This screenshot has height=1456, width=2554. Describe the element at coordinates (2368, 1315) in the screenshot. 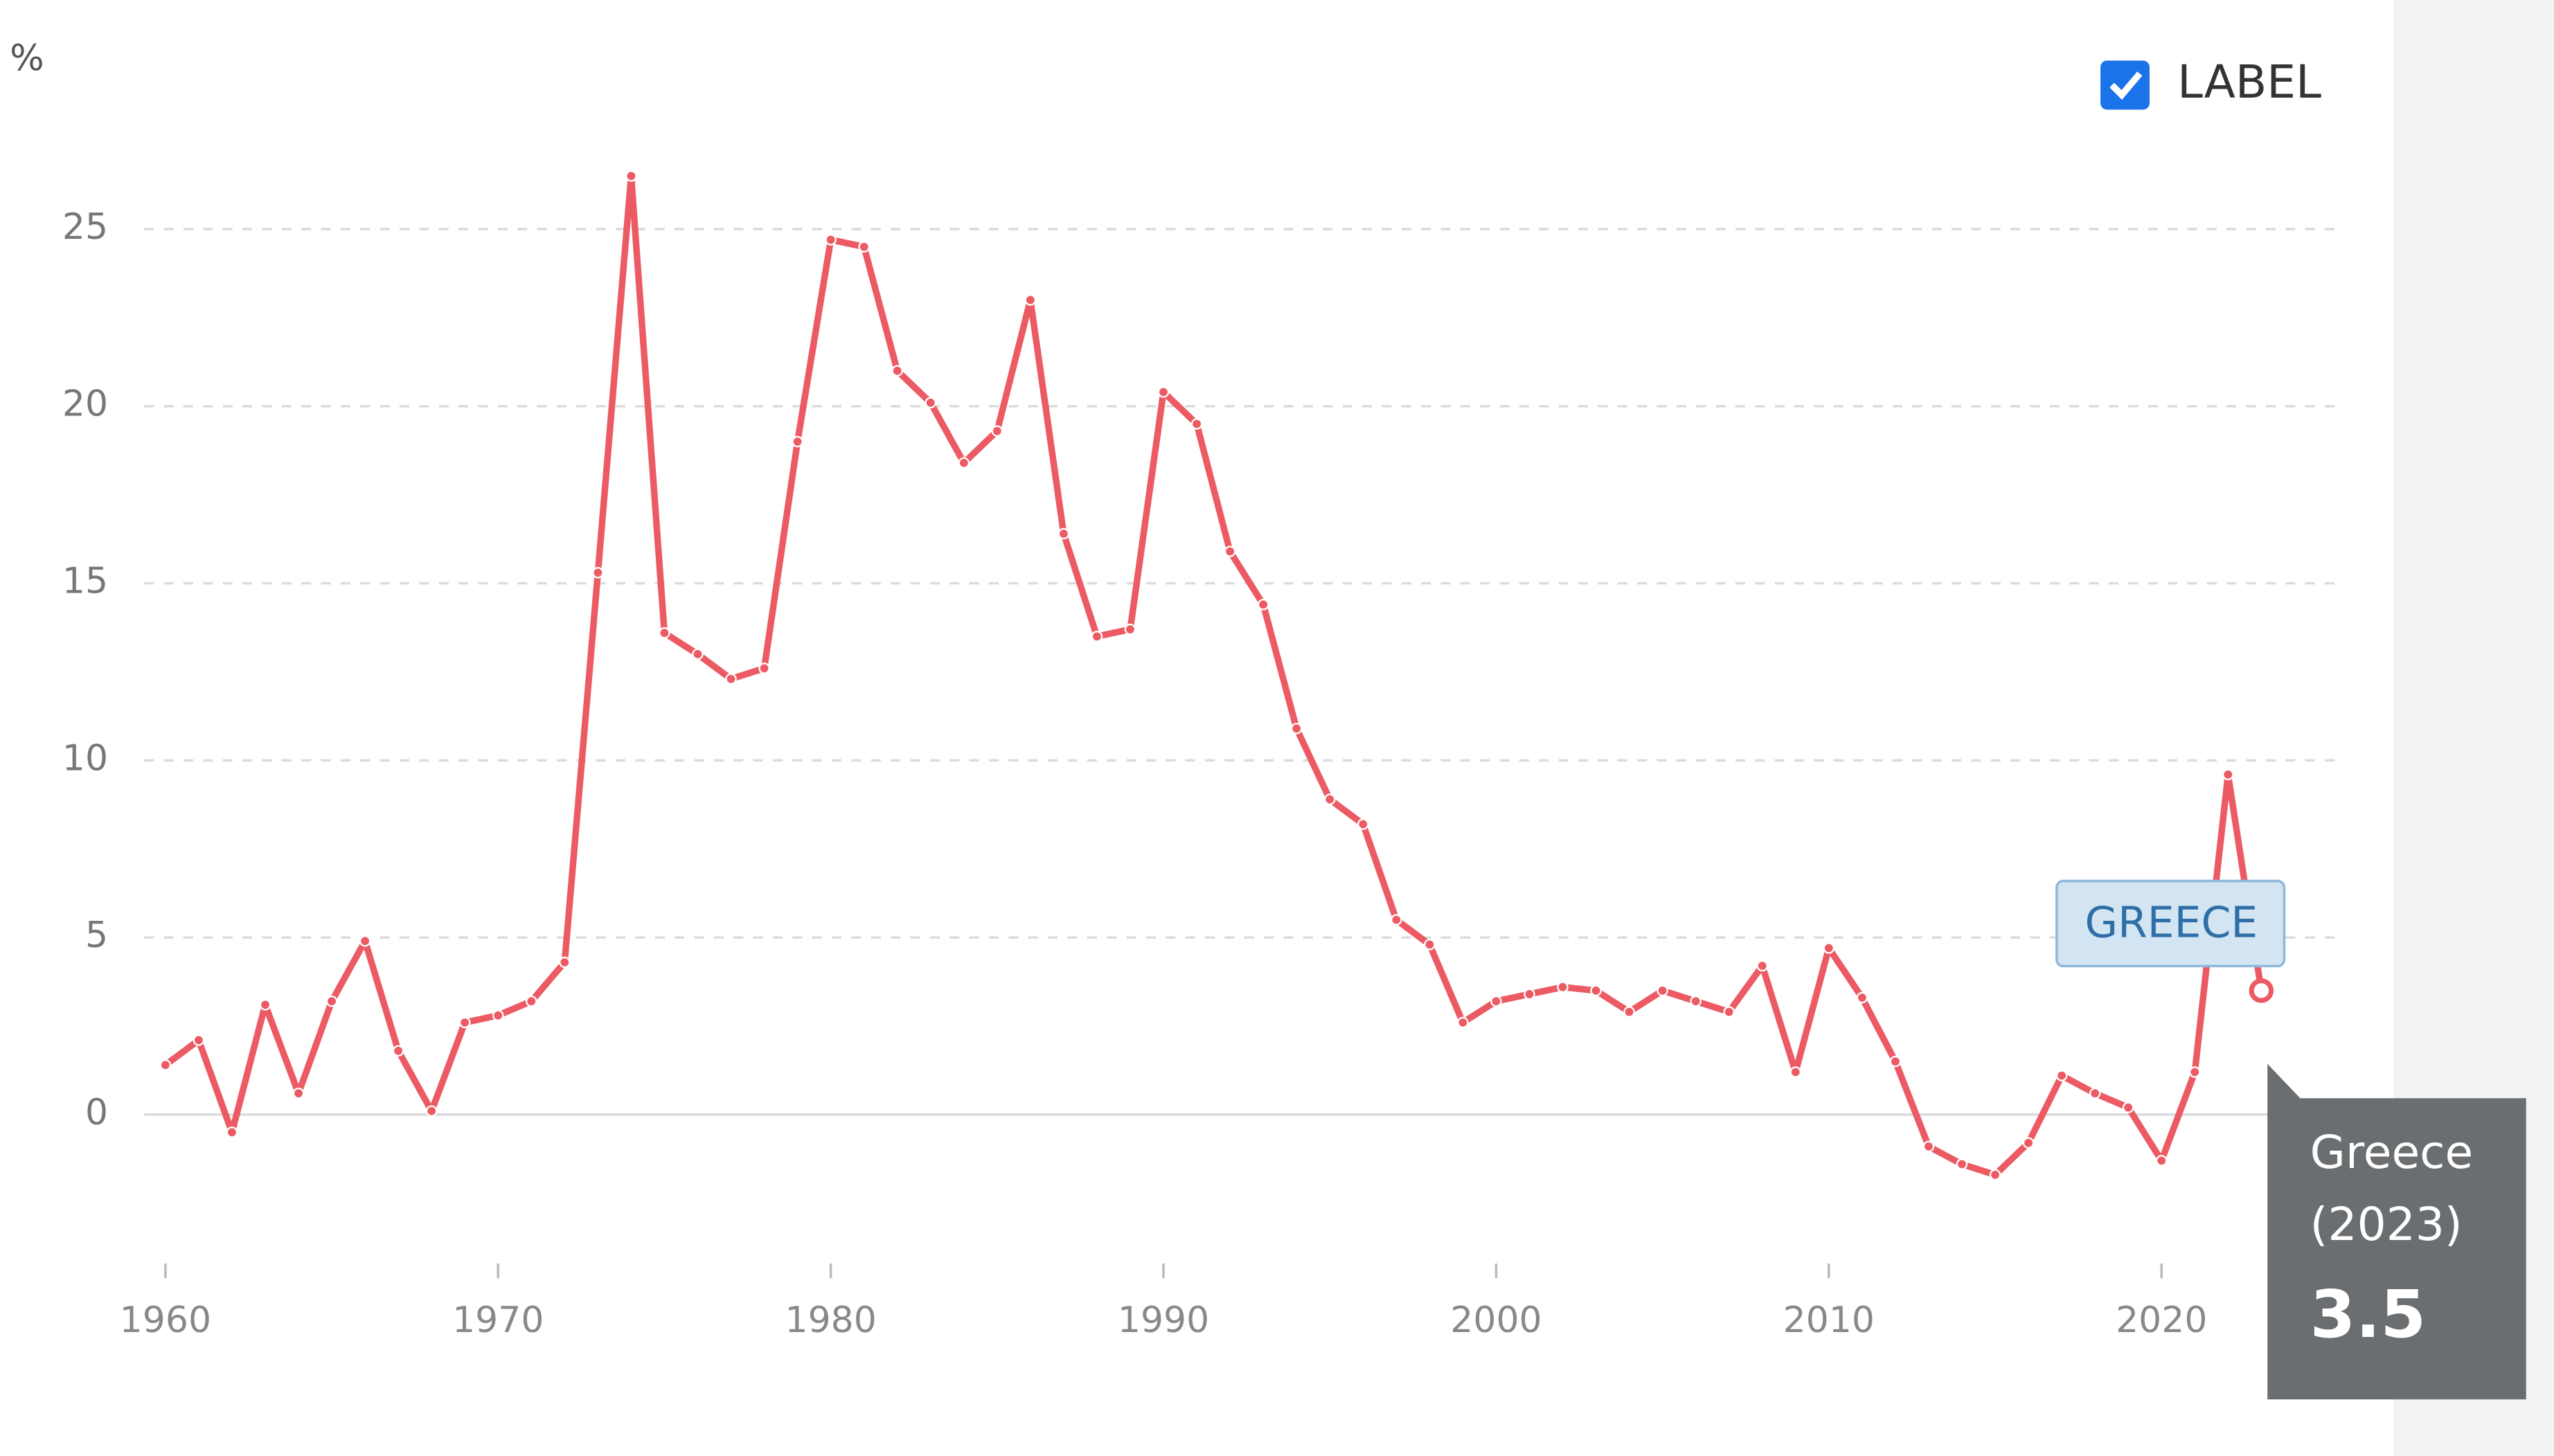

I see `tooltip-value: 3.5` at that location.